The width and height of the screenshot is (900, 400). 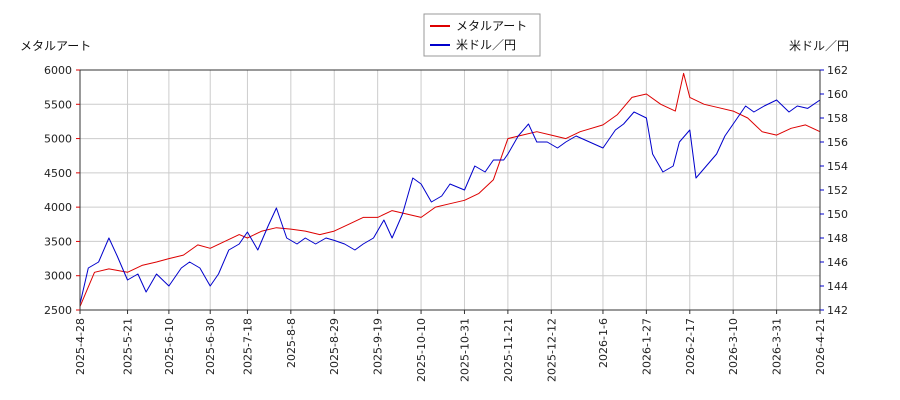 I want to click on right-tick-label: 154, so click(x=837, y=166).